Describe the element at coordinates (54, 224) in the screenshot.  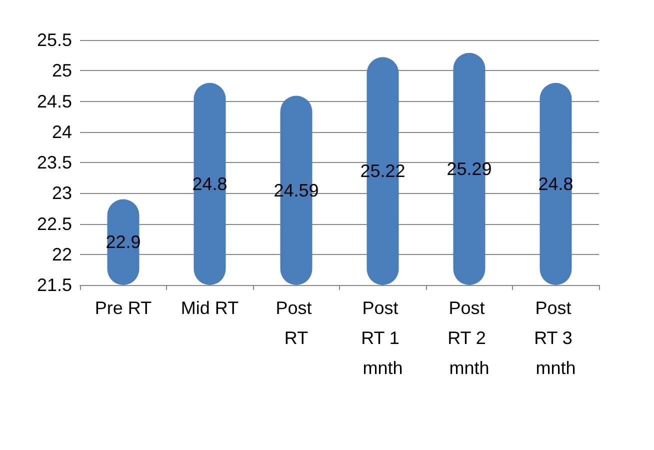
I see `y-tick-label: 22.5` at that location.